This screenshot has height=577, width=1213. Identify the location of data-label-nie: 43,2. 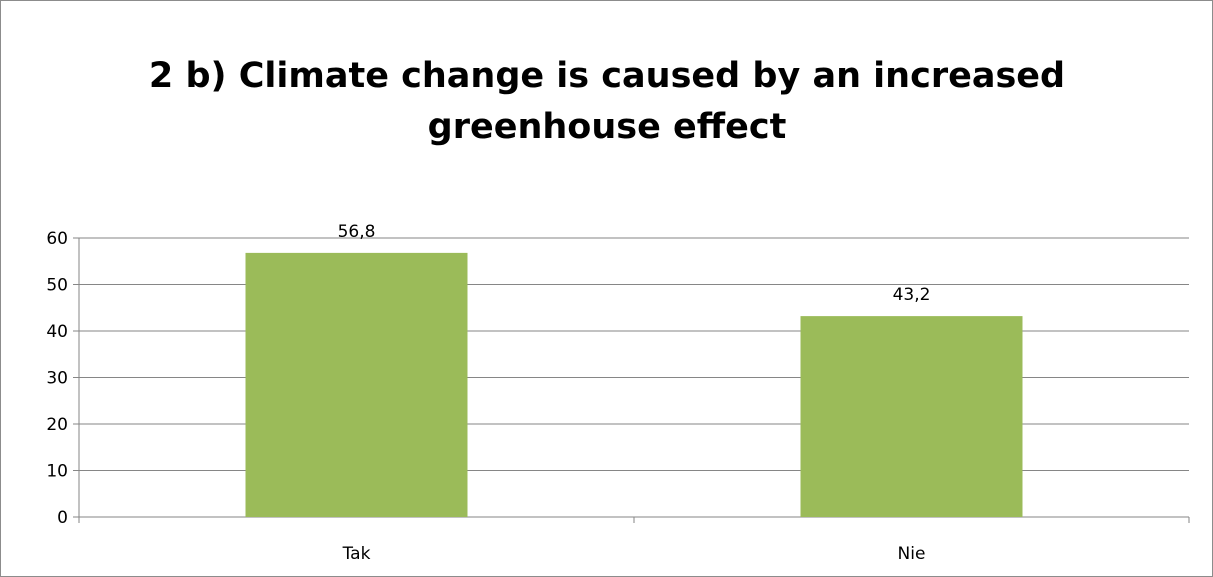
(912, 295).